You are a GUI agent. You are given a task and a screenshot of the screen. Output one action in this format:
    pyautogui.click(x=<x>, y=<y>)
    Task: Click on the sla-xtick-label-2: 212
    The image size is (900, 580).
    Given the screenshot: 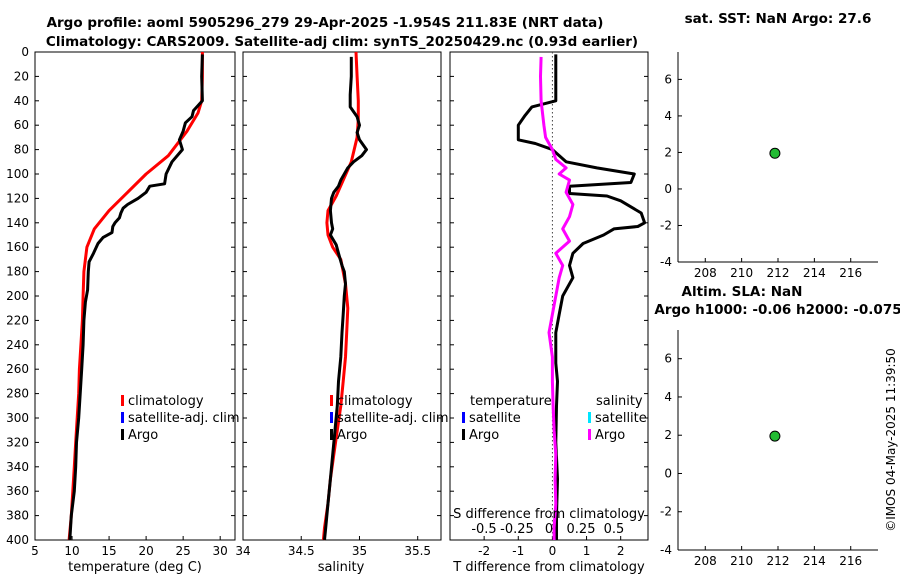 What is the action you would take?
    pyautogui.click(x=778, y=561)
    